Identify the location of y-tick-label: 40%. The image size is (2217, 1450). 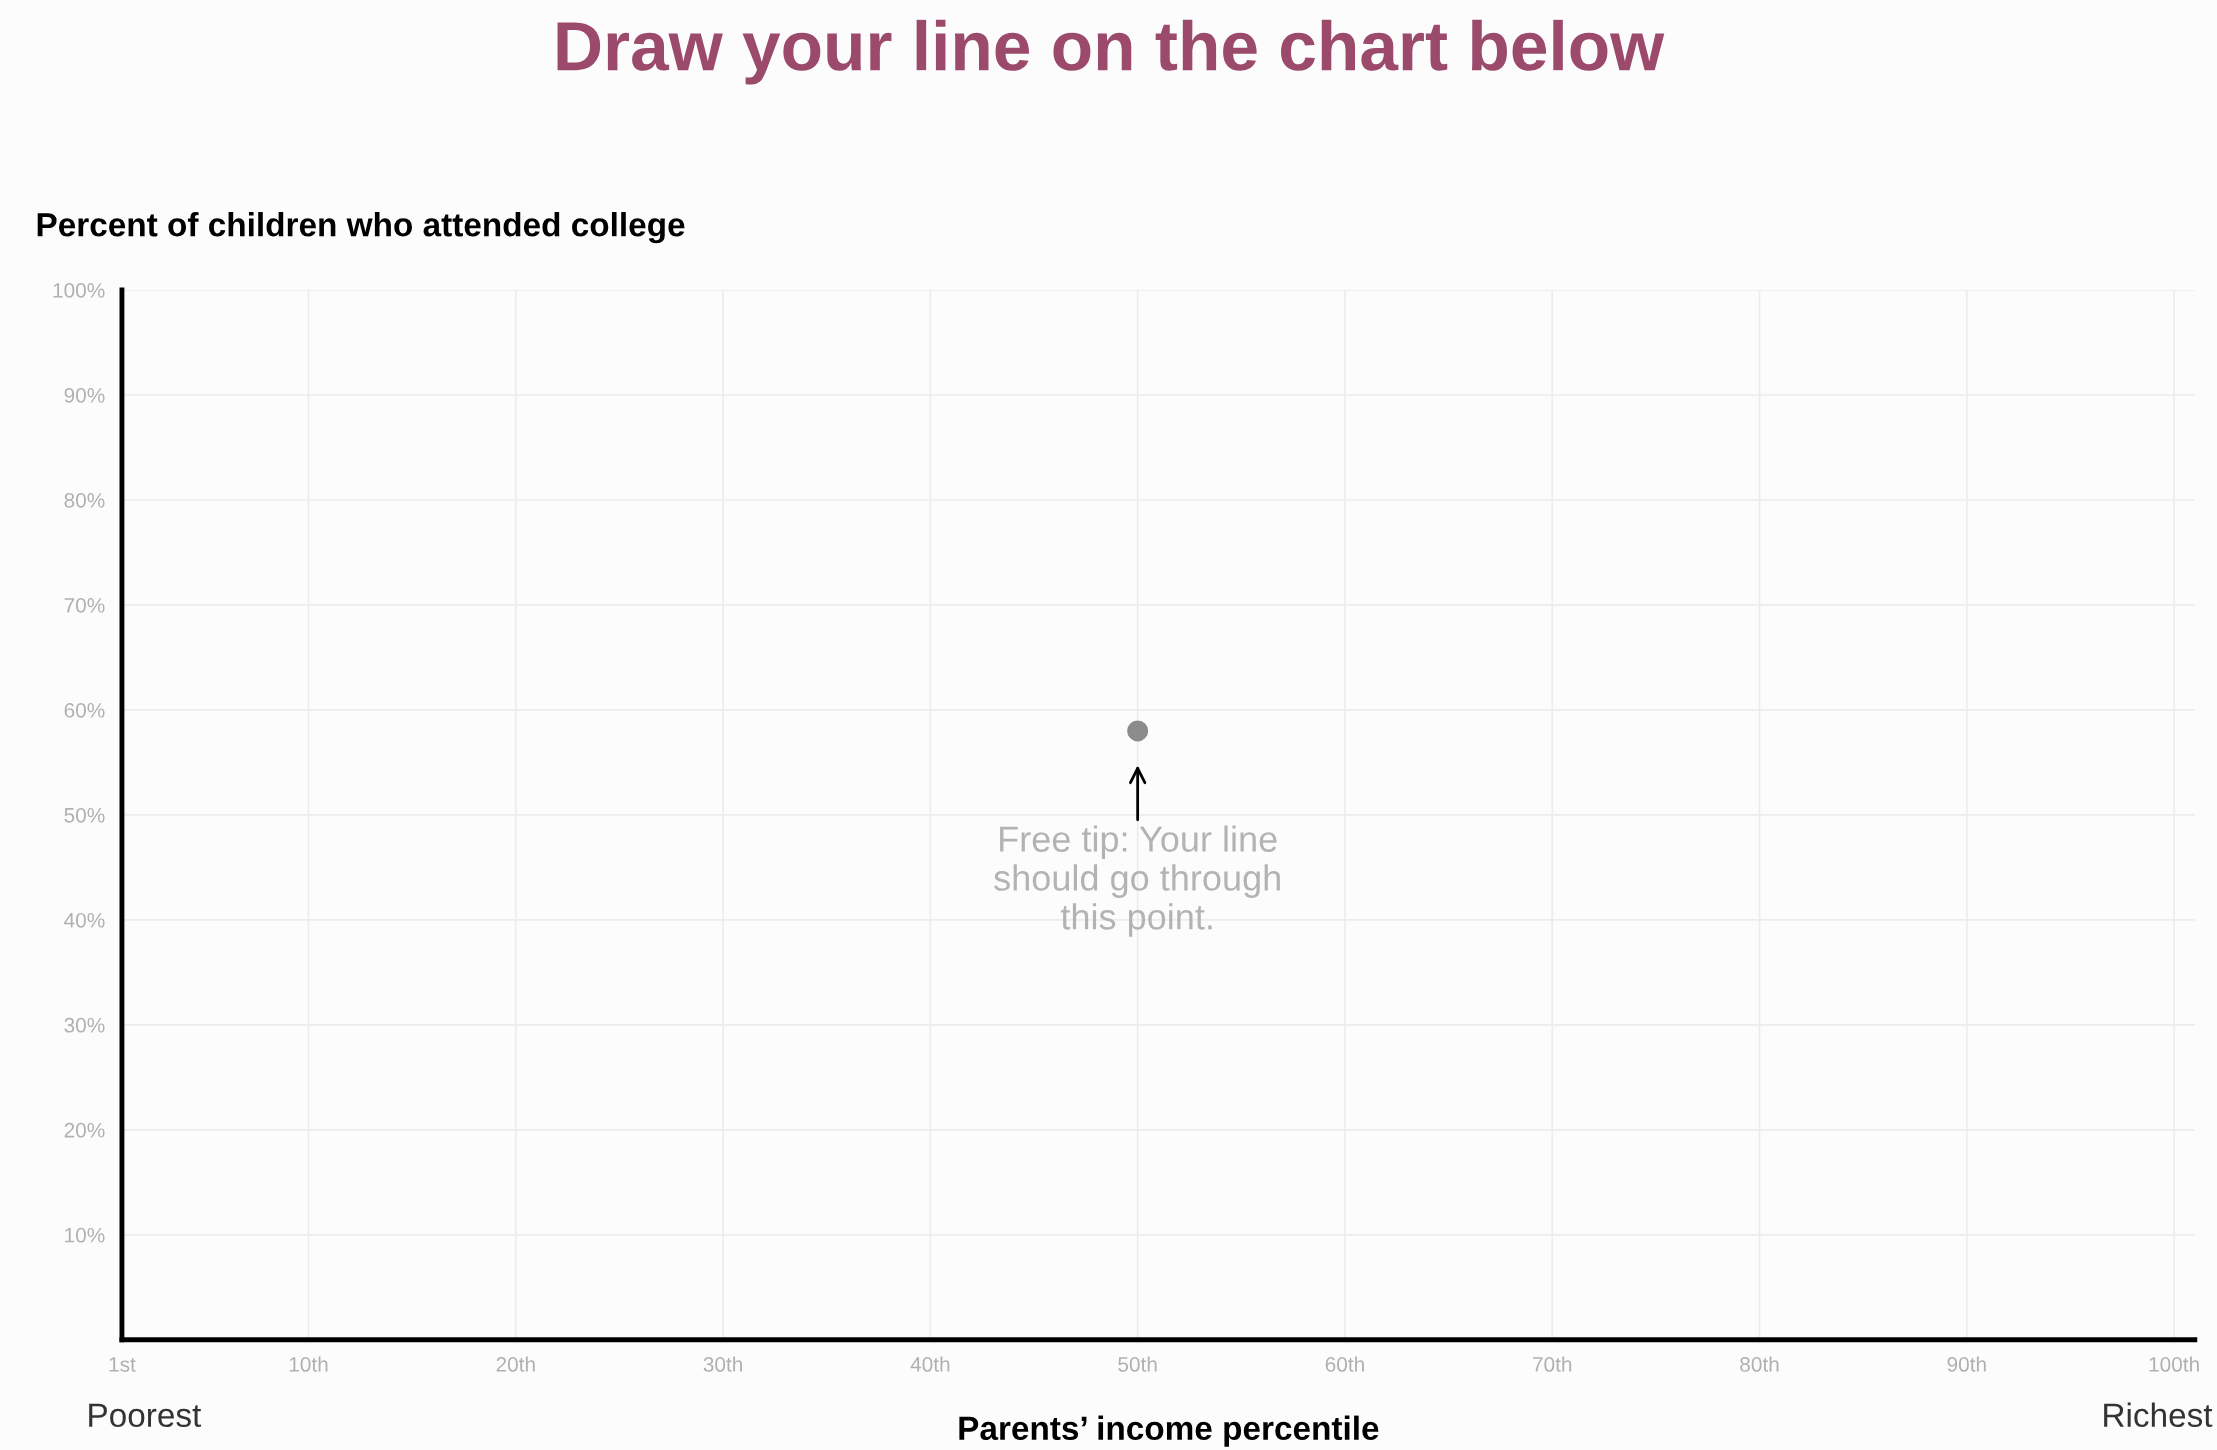
(84, 920).